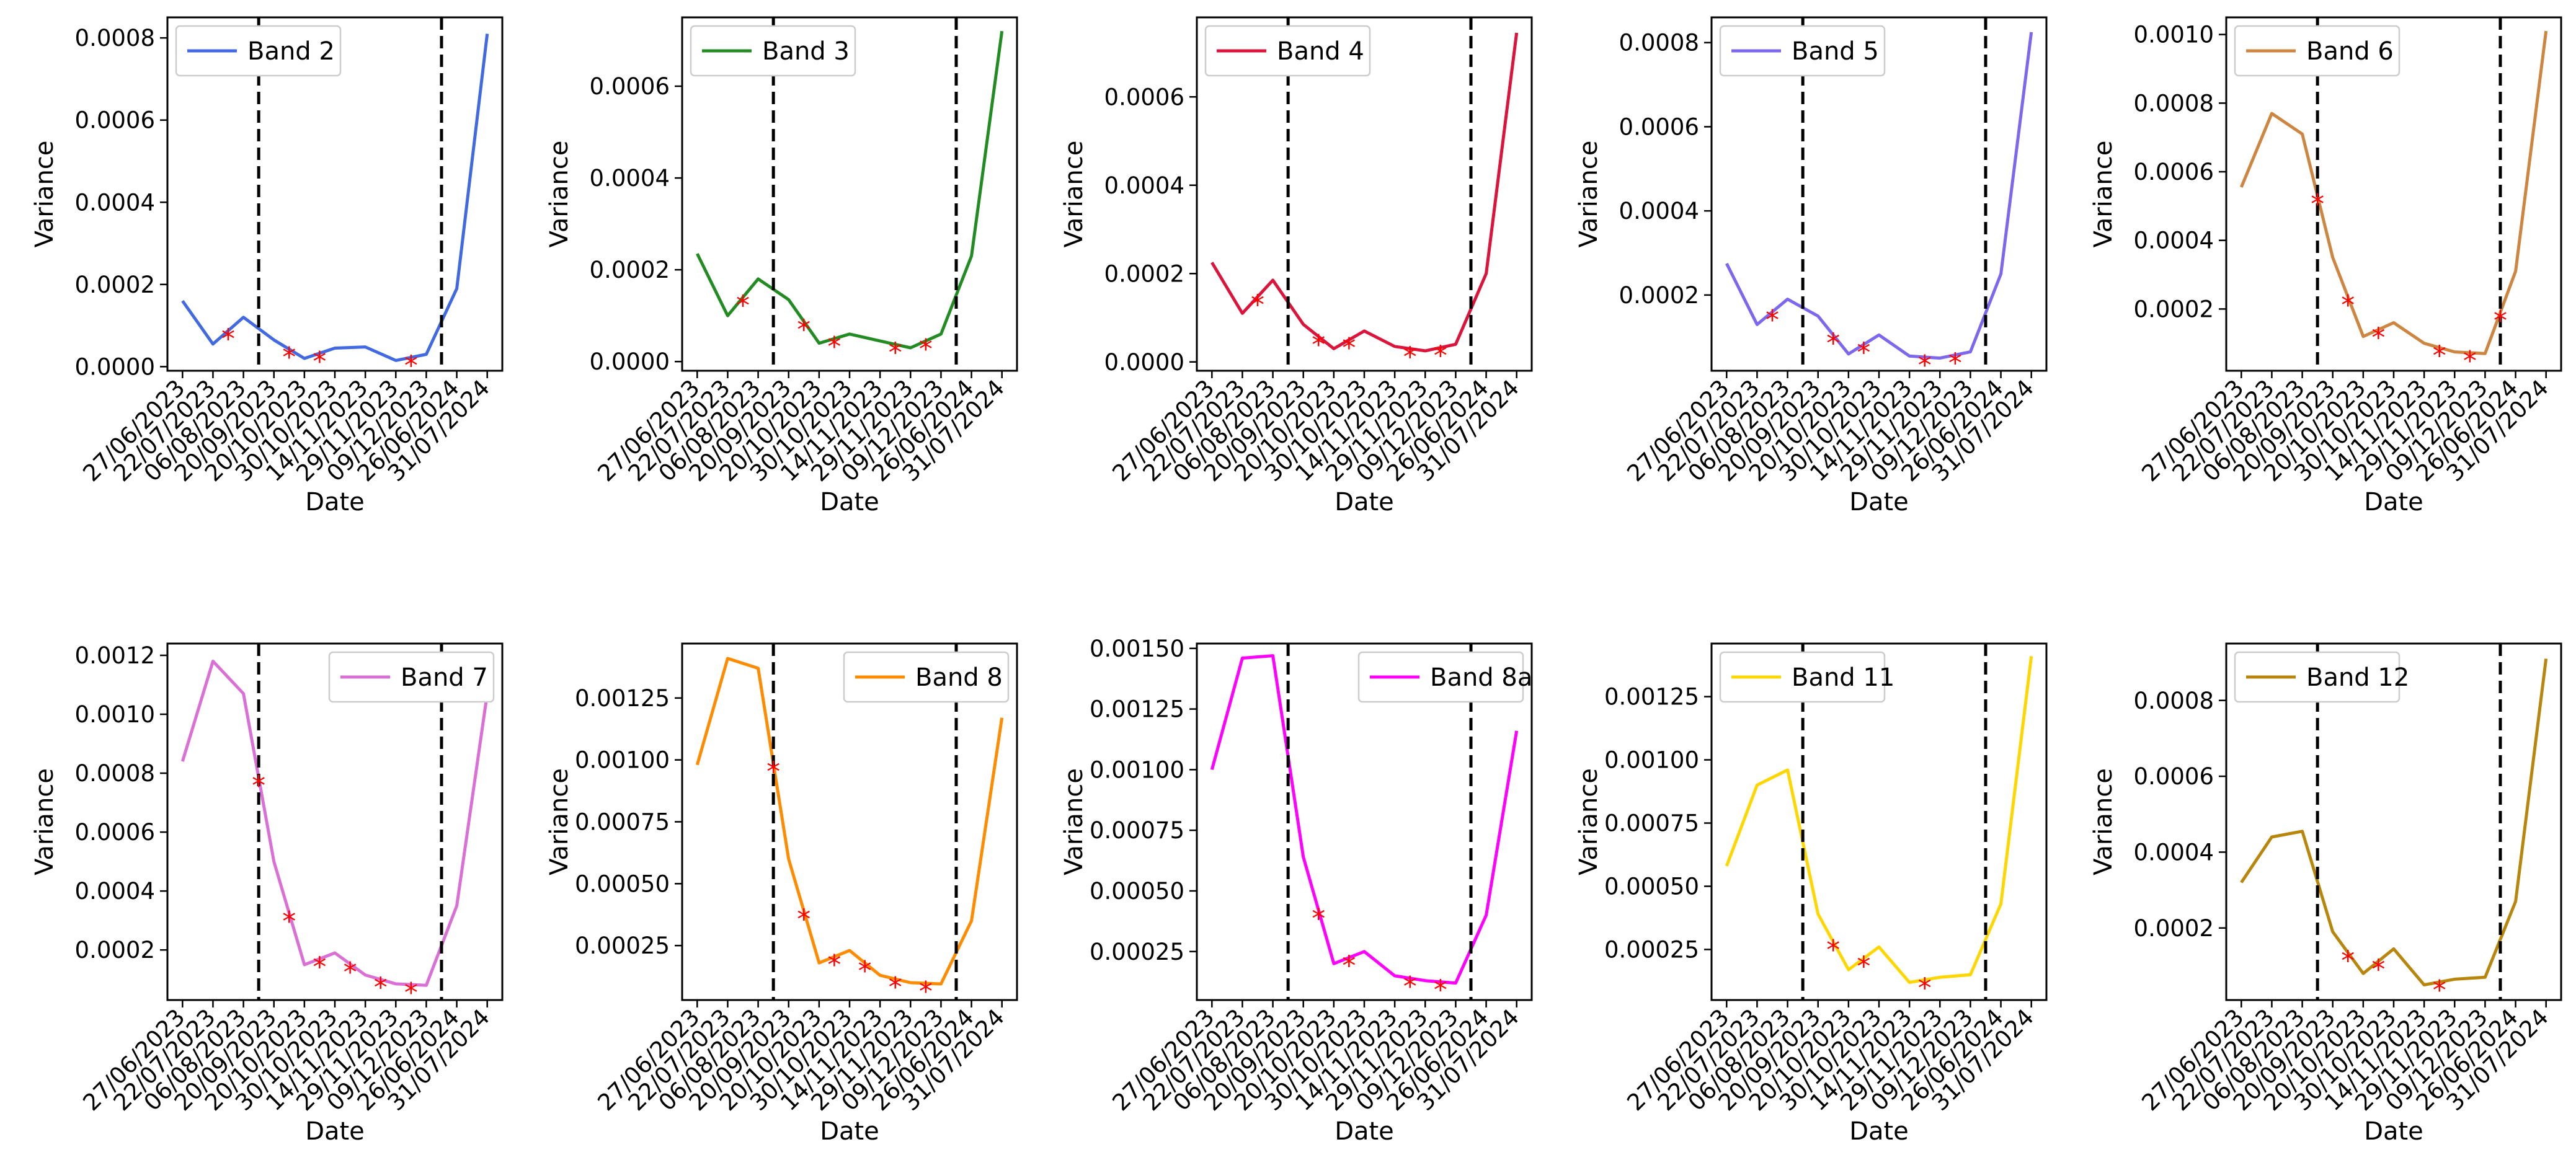  I want to click on legend-label: Band 7, so click(444, 677).